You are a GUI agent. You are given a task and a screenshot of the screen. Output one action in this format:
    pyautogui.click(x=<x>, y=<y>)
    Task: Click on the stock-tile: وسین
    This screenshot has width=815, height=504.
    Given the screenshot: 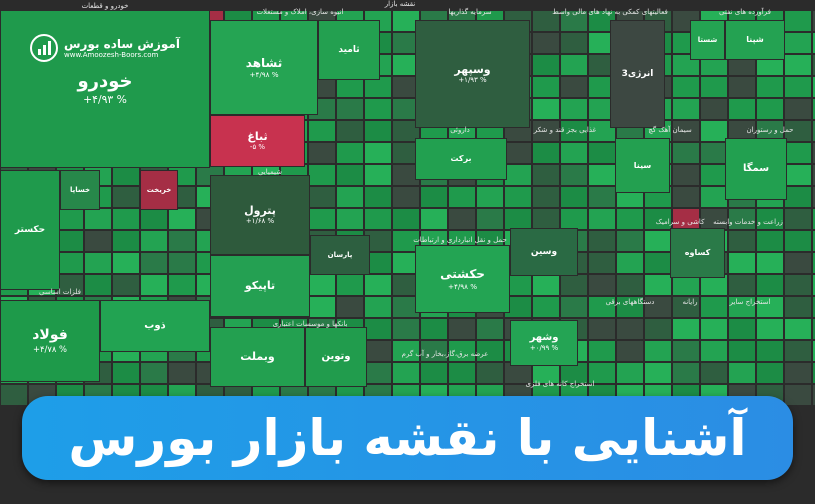 What is the action you would take?
    pyautogui.click(x=544, y=252)
    